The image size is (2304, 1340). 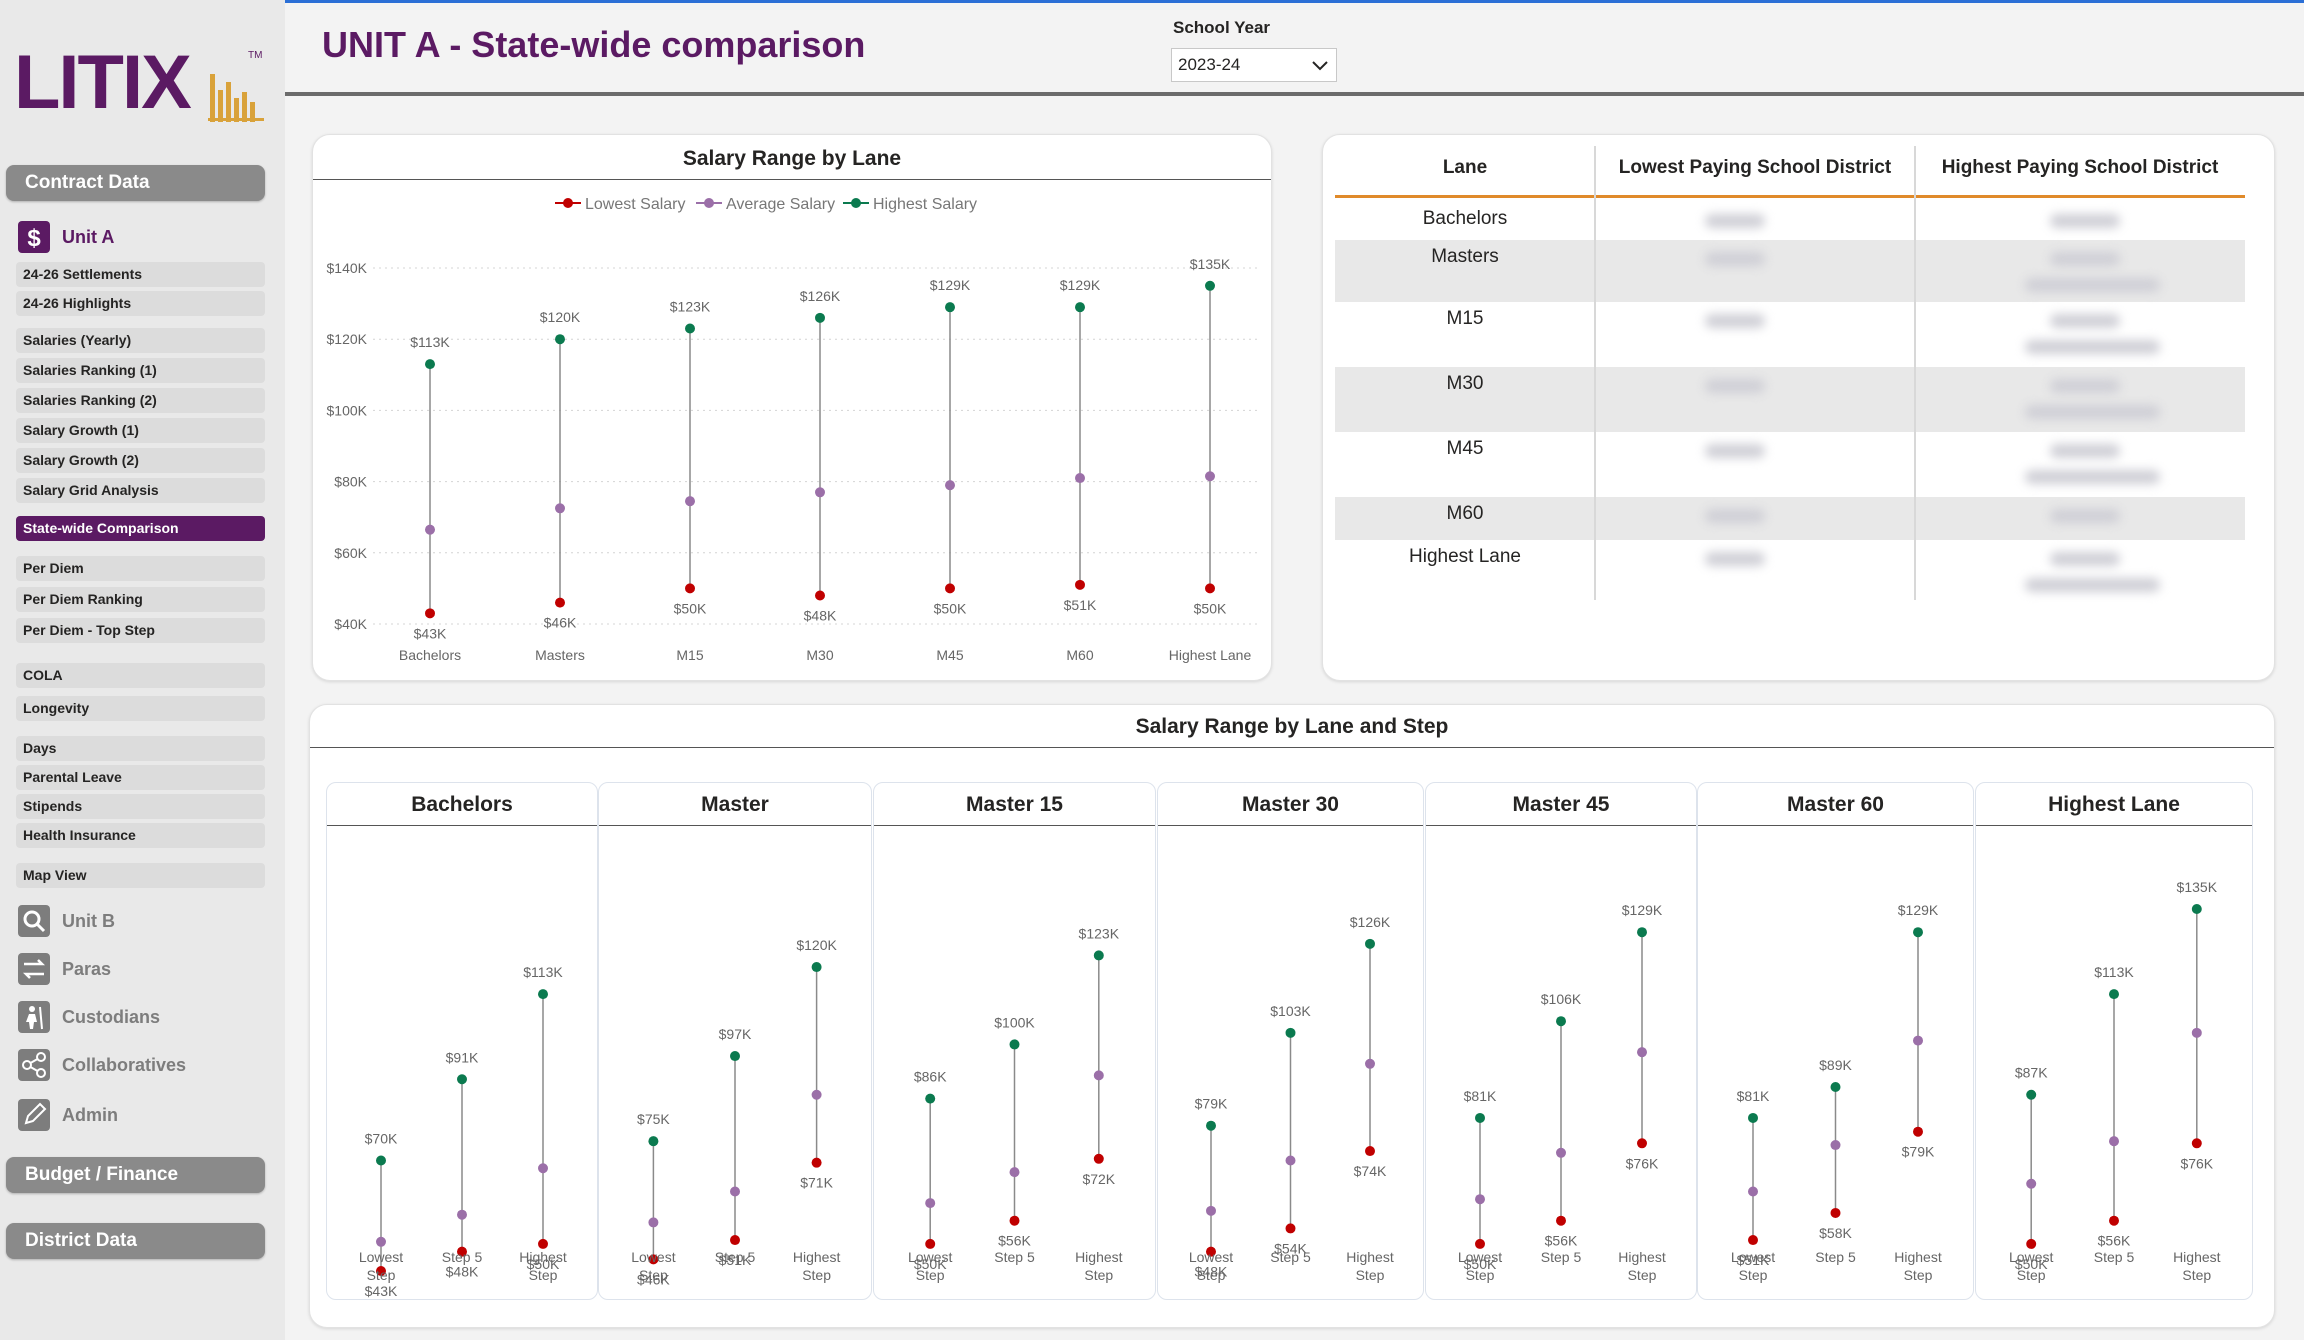 I want to click on table-row: Bachelors, so click(x=1790, y=220).